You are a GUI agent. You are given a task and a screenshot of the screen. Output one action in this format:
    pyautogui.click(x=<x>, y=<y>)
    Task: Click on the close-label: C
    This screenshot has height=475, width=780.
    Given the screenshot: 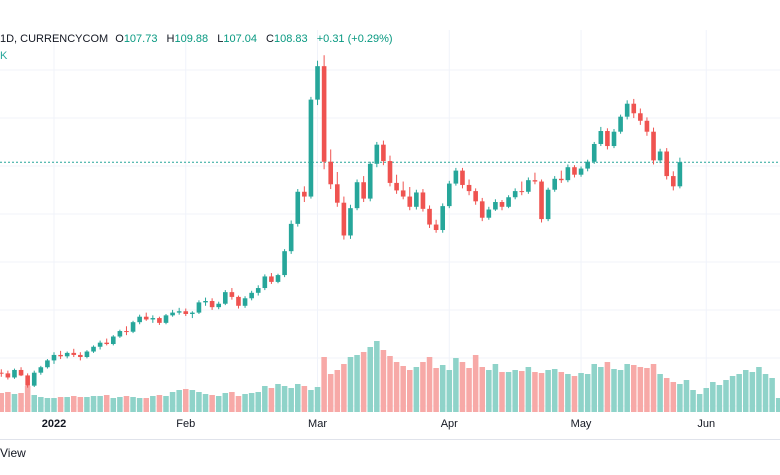 What is the action you would take?
    pyautogui.click(x=270, y=39)
    